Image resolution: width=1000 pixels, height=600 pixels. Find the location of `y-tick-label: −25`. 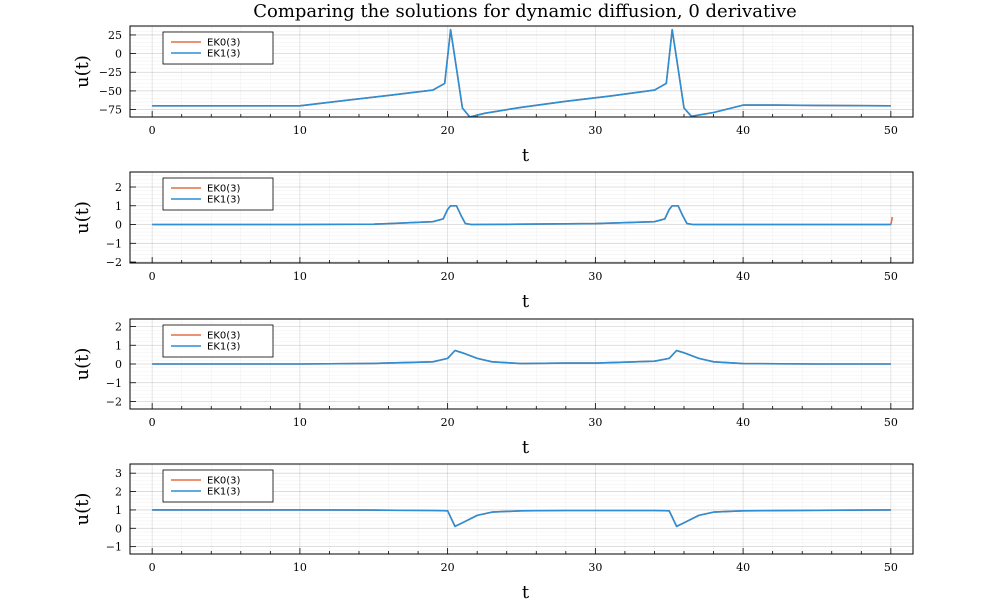

y-tick-label: −25 is located at coordinates (110, 72).